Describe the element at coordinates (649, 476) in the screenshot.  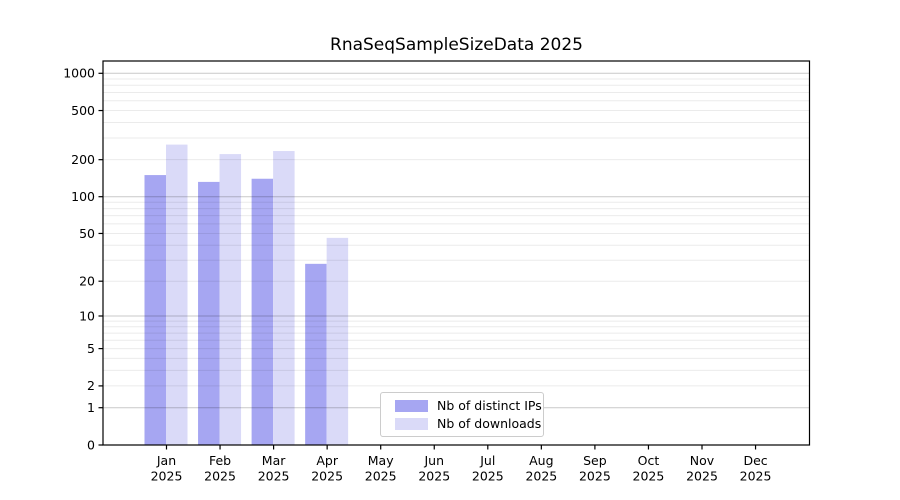
I see `x-tick-label-year-oct: 2025` at that location.